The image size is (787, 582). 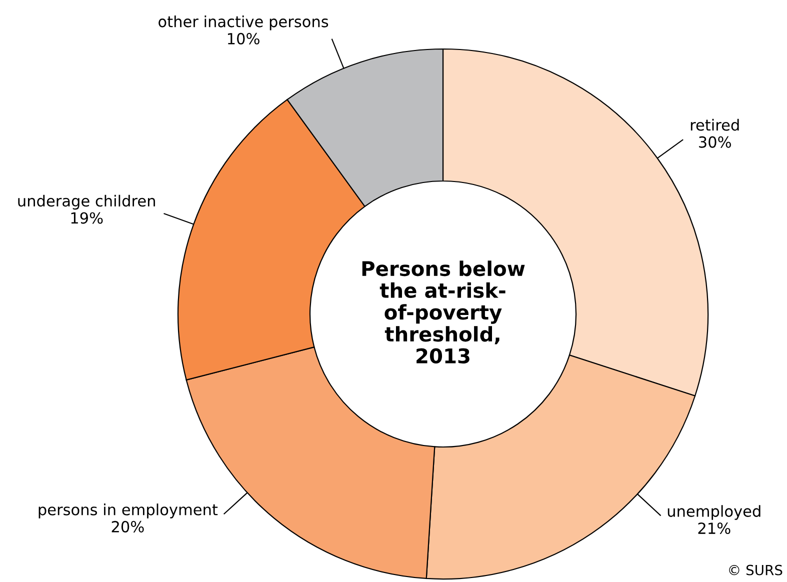 I want to click on slice-label: underage children, so click(x=86, y=202).